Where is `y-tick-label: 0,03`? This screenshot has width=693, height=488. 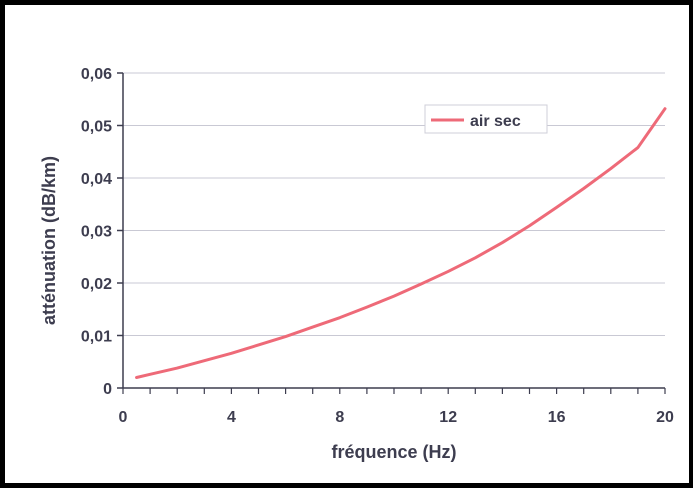
y-tick-label: 0,03 is located at coordinates (96, 232).